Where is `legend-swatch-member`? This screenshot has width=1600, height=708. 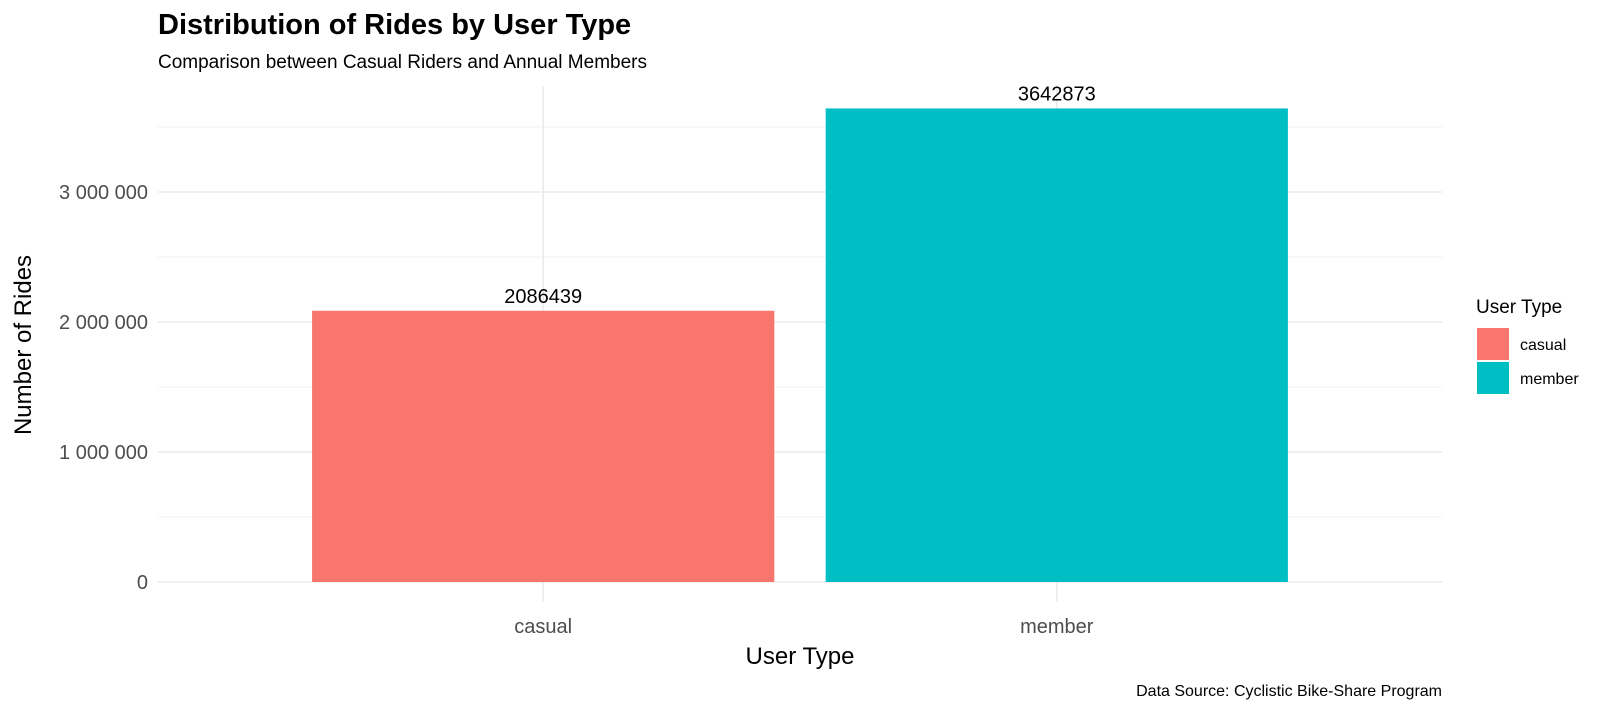
legend-swatch-member is located at coordinates (1493, 378).